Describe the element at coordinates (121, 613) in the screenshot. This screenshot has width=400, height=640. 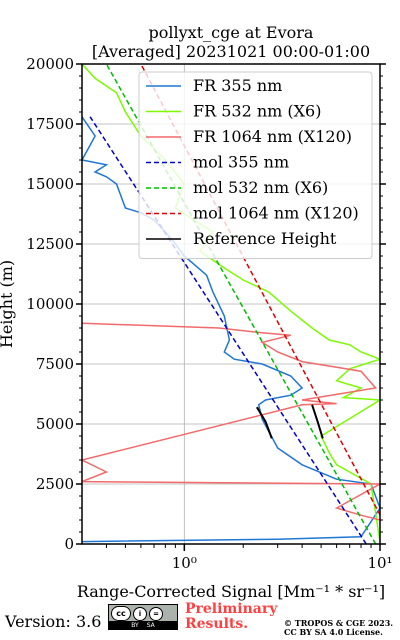
I see `cc-icon: cc` at that location.